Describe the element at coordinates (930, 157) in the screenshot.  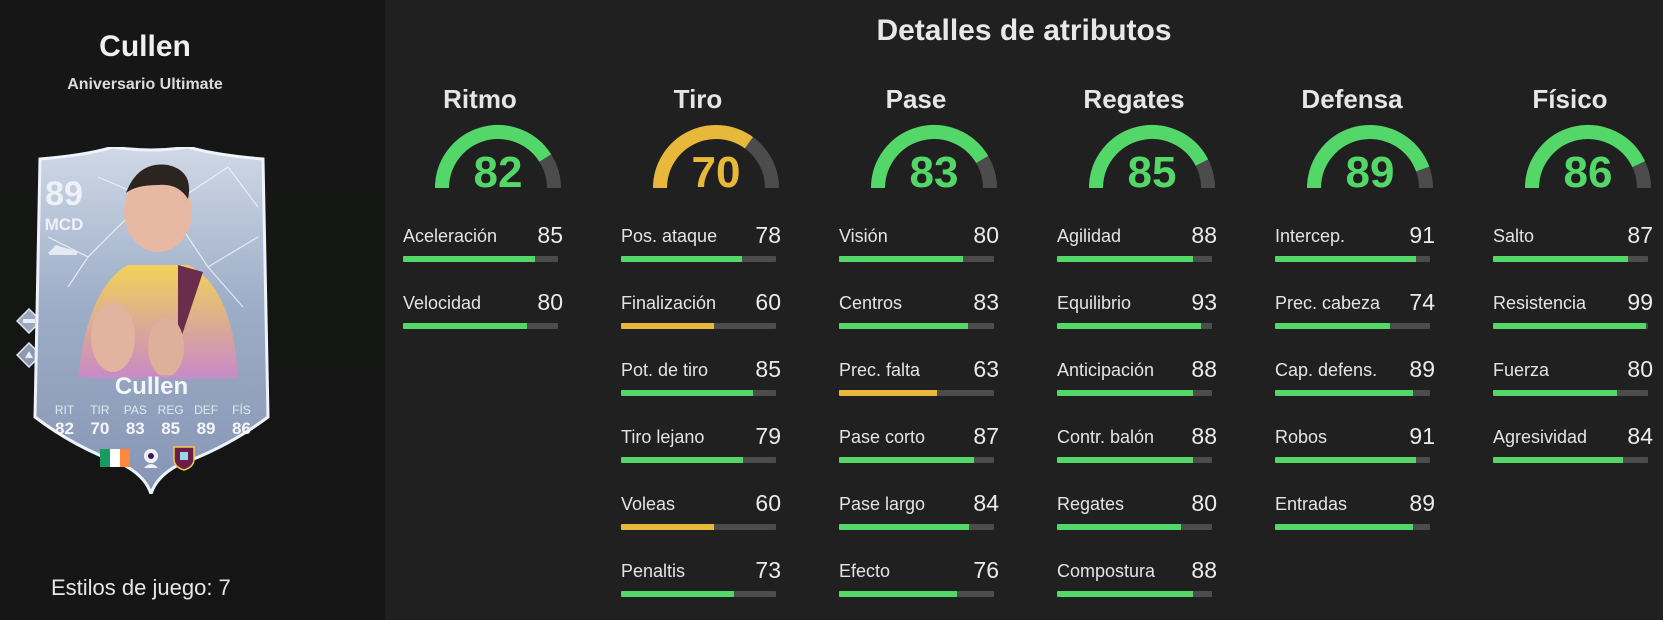
I see `gauge-fill` at that location.